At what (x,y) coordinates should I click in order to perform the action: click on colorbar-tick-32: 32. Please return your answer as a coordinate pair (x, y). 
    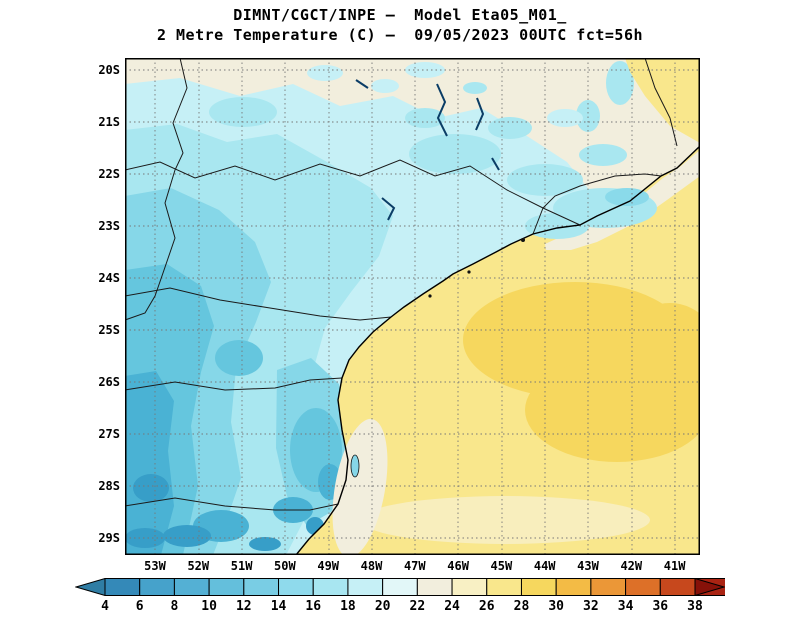
    Looking at the image, I should click on (591, 606).